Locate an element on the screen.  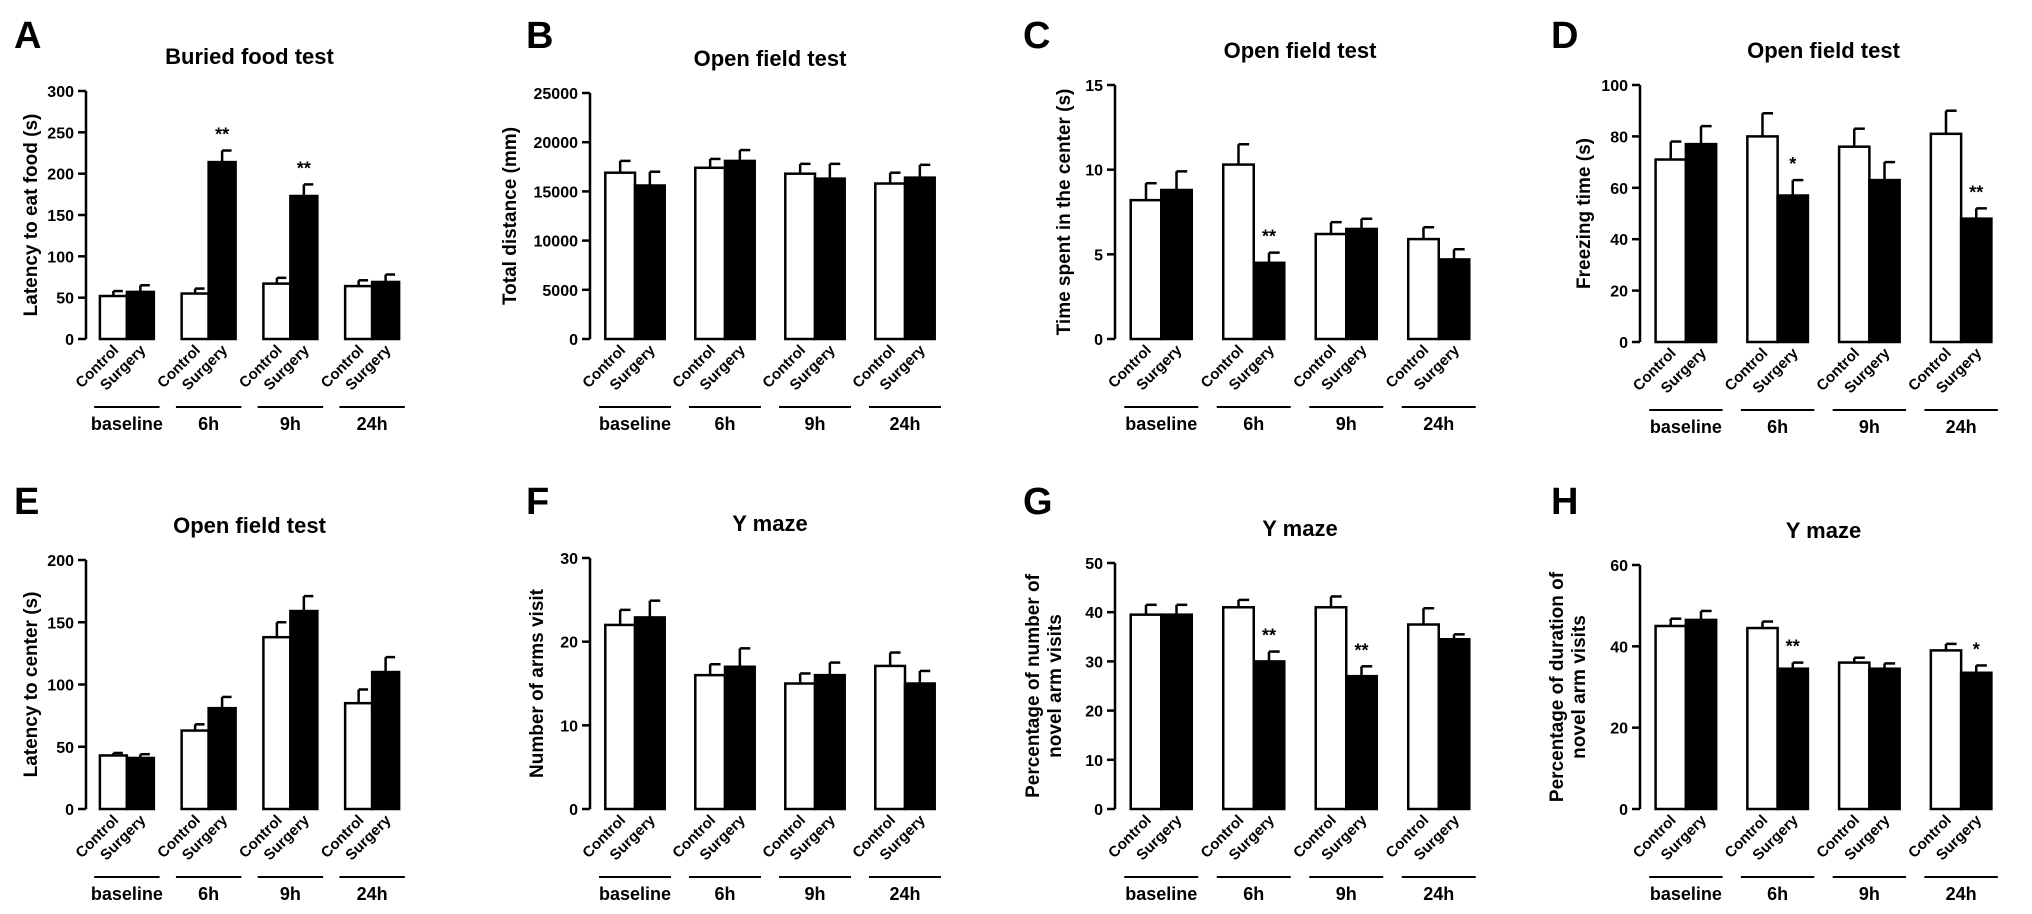
panel-title: Buried food test is located at coordinates (249, 56).